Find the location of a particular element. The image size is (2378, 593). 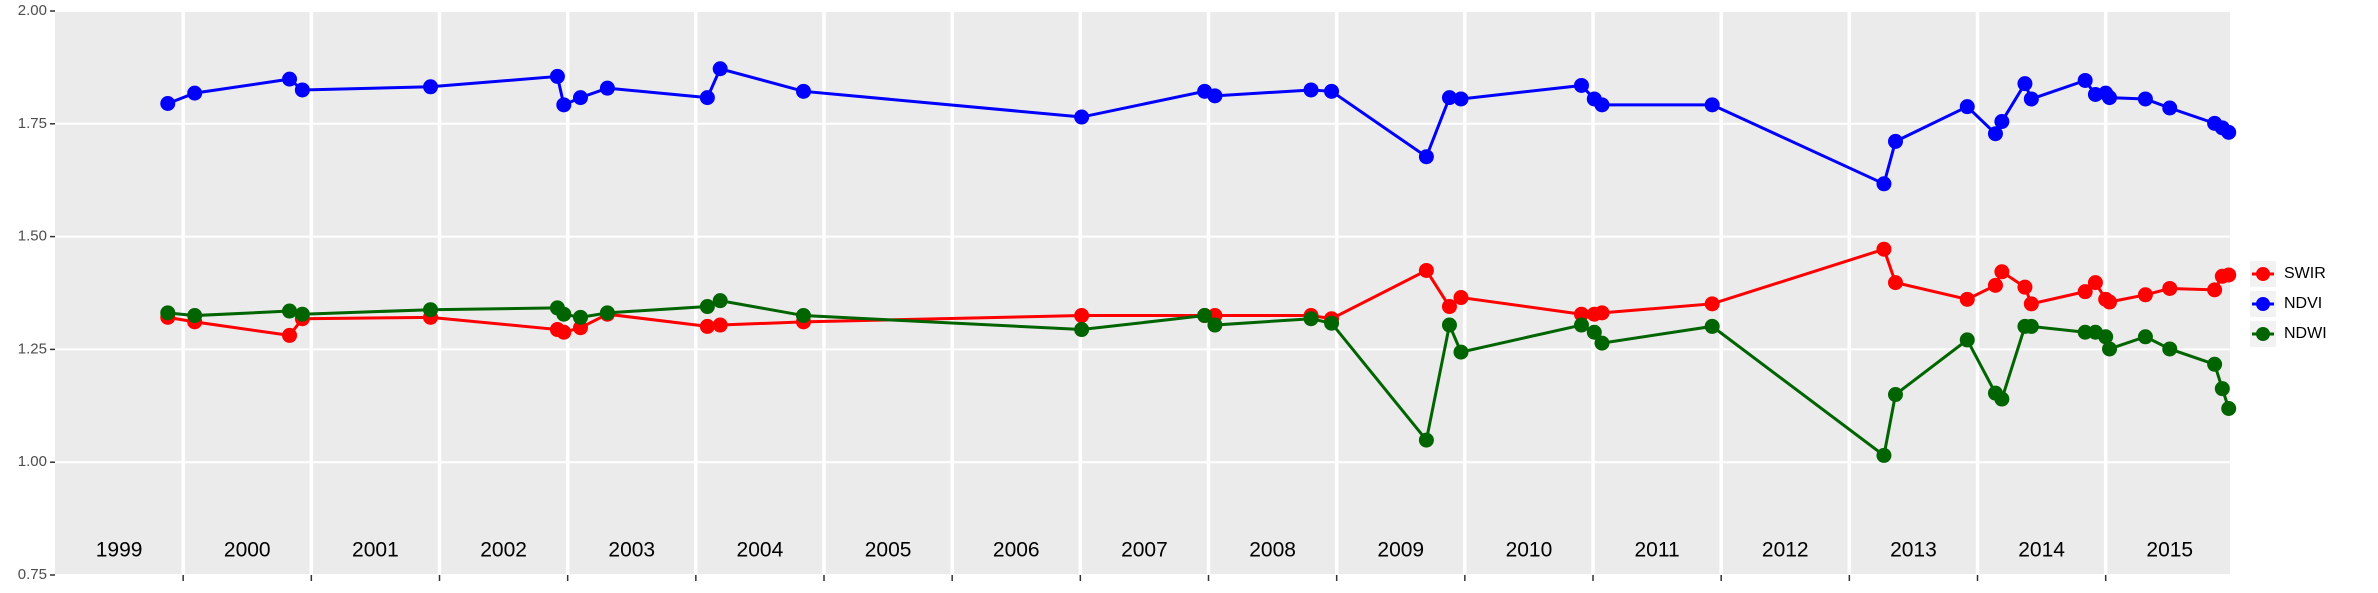

x-tick-label: 2002 is located at coordinates (503, 550).